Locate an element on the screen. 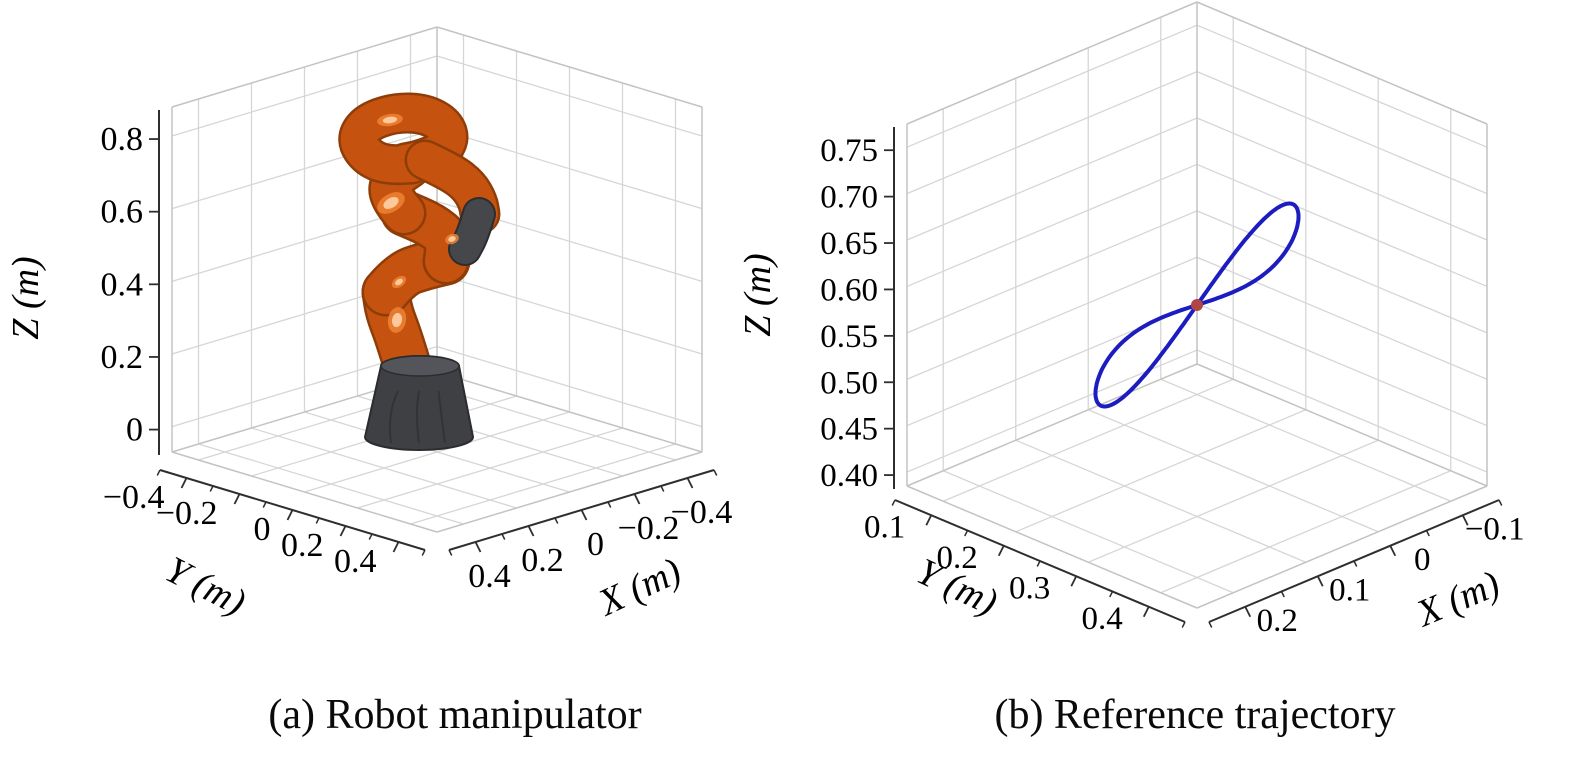 The image size is (1575, 757). z-tick-label: 0.6 is located at coordinates (122, 212).